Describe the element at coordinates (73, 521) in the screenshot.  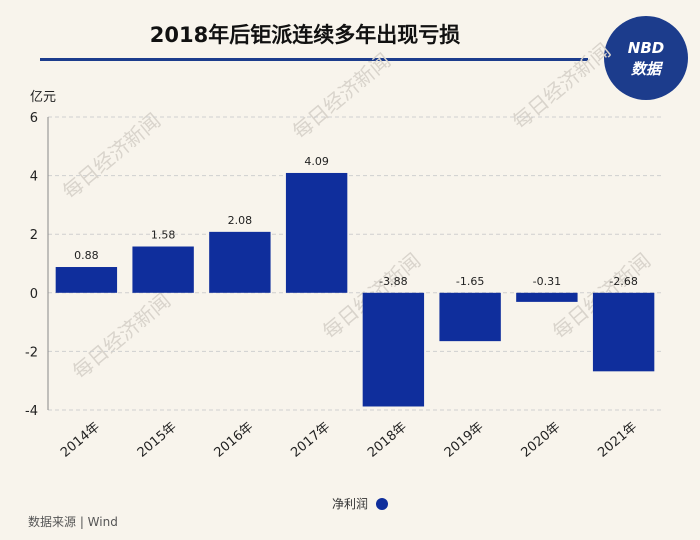
I see `data-source: 数据来源 | Wind` at that location.